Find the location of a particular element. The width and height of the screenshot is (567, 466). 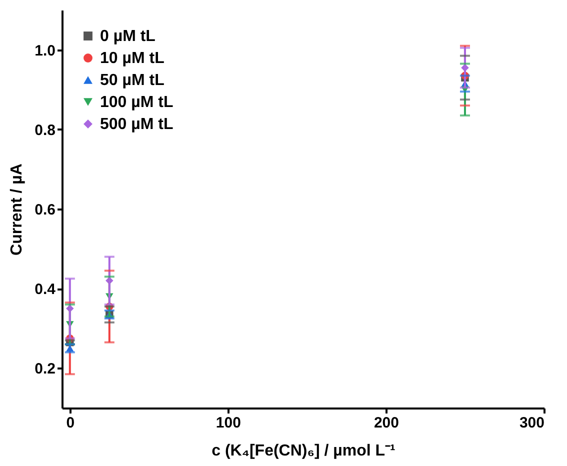

legend-label: 500 µM tL is located at coordinates (137, 124).